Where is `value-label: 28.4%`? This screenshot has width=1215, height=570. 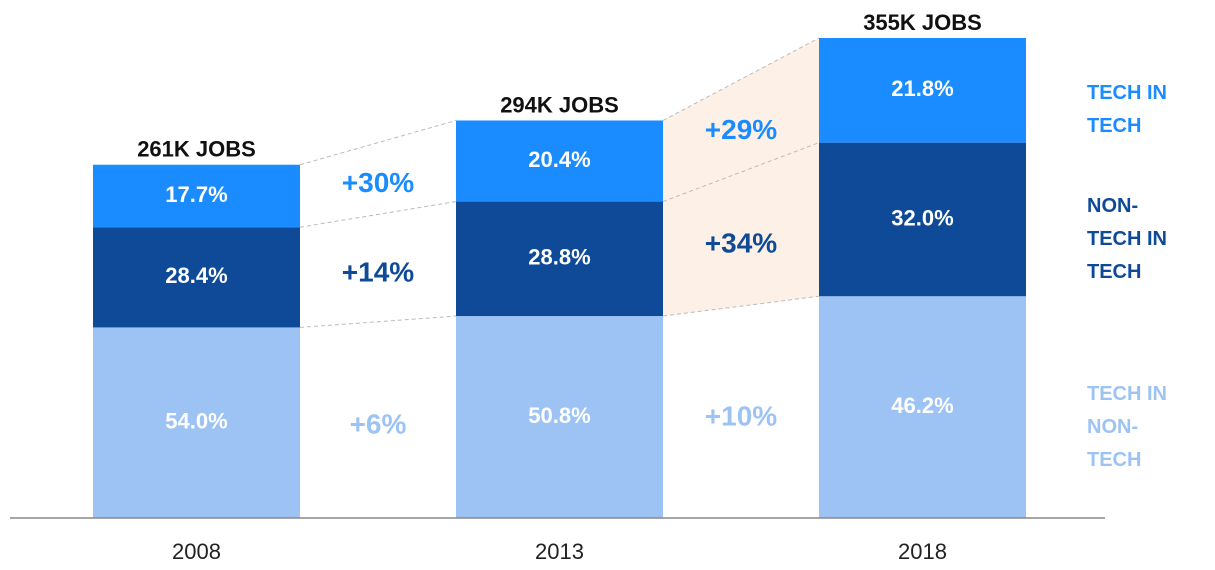 value-label: 28.4% is located at coordinates (196, 275).